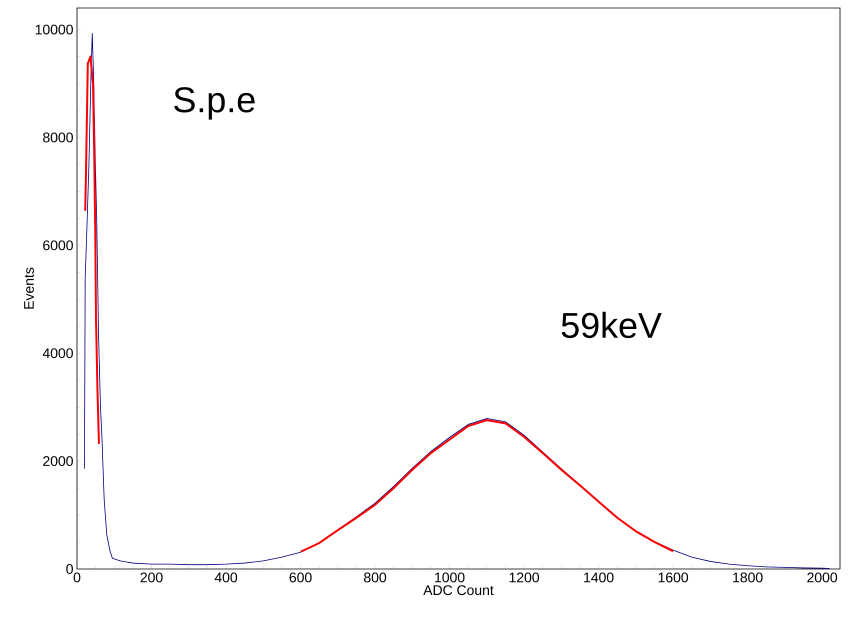 The height and width of the screenshot is (617, 854). I want to click on x-axis-title: ADC Count, so click(458, 590).